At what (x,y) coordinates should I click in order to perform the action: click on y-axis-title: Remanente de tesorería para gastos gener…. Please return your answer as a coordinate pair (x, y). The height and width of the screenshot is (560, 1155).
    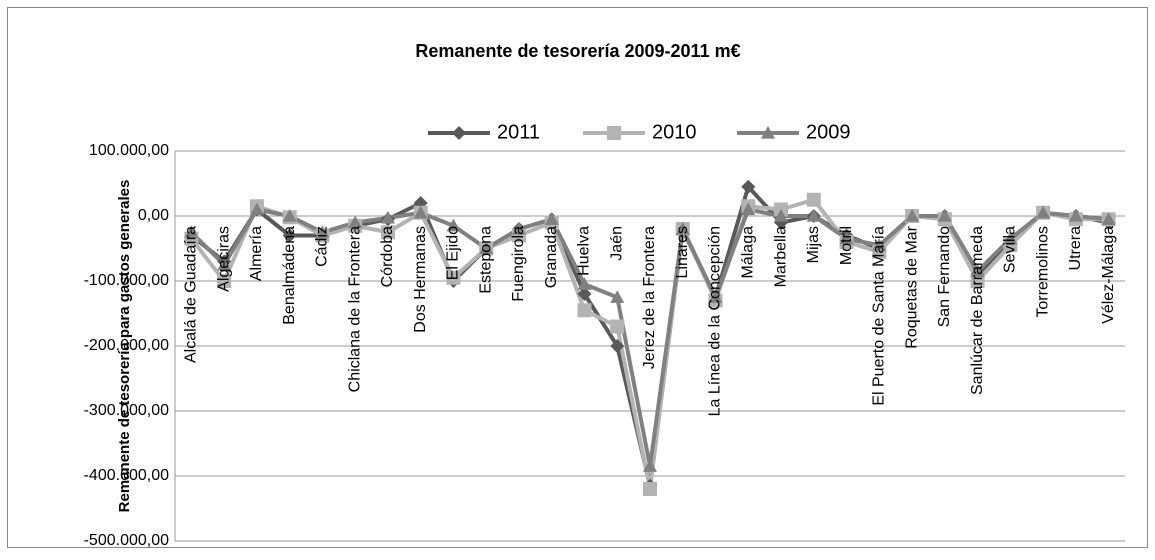
    Looking at the image, I should click on (124, 346).